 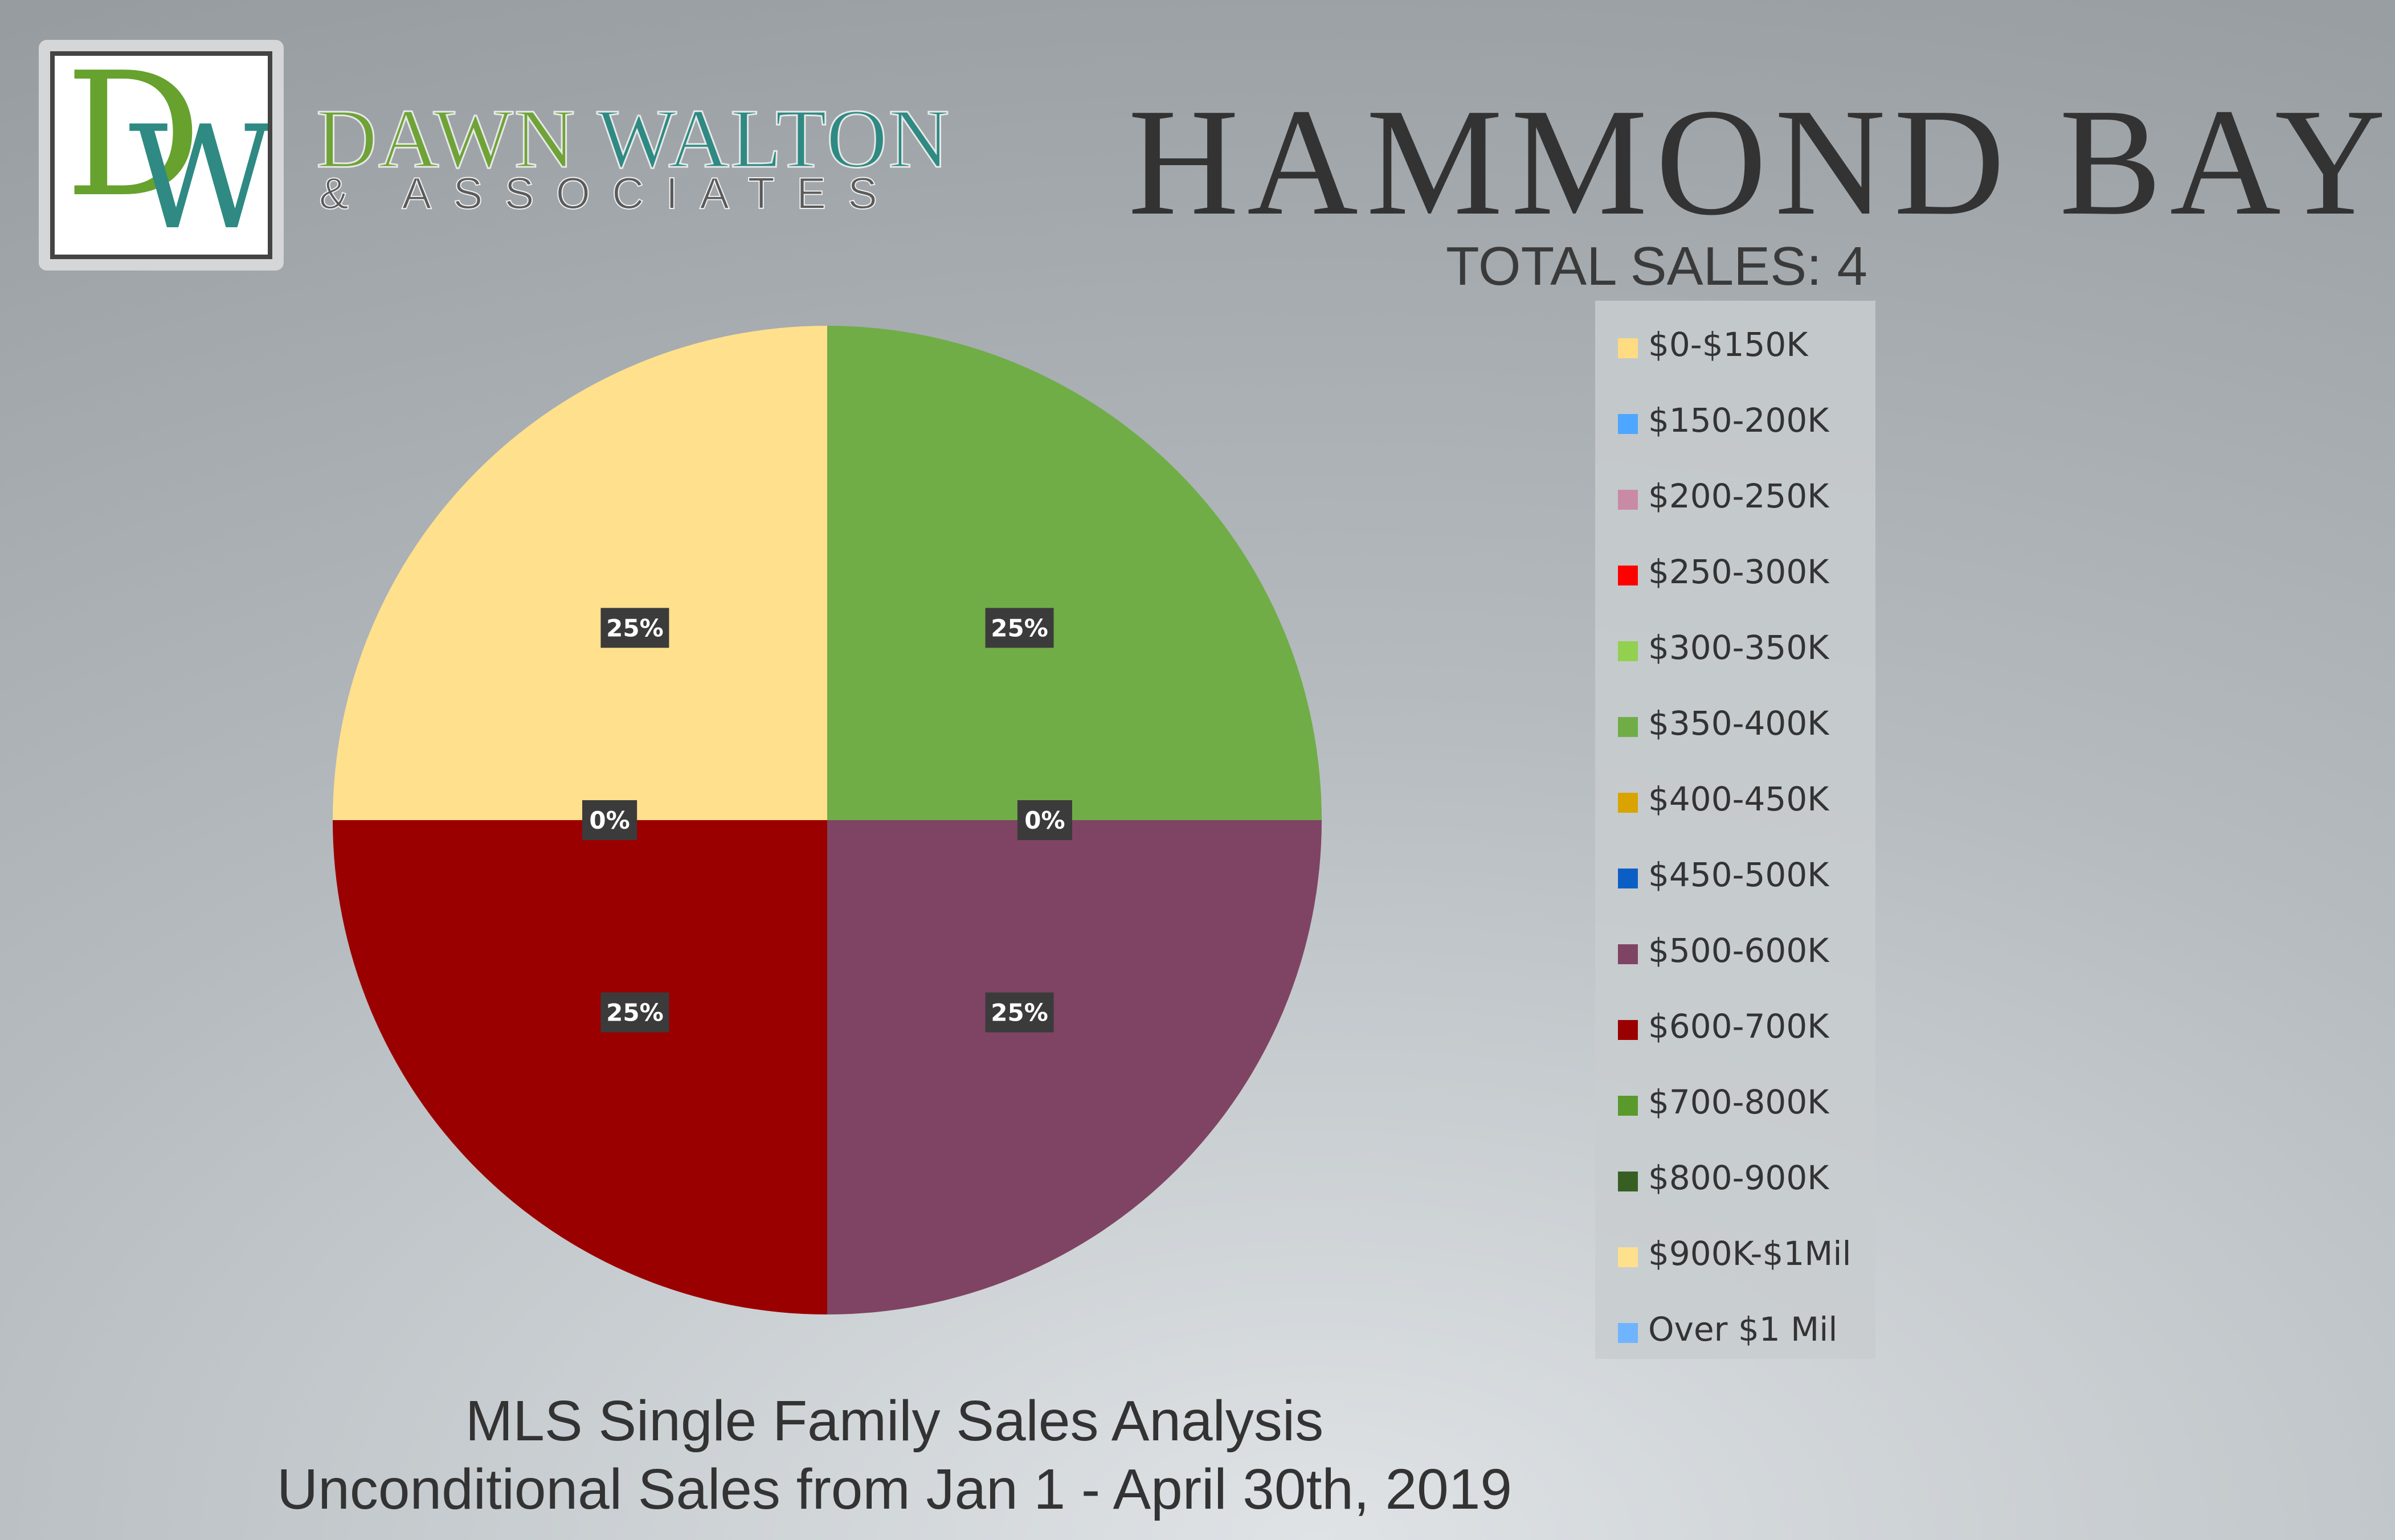 What do you see at coordinates (1738, 496) in the screenshot?
I see `legend-label: $200-250K` at bounding box center [1738, 496].